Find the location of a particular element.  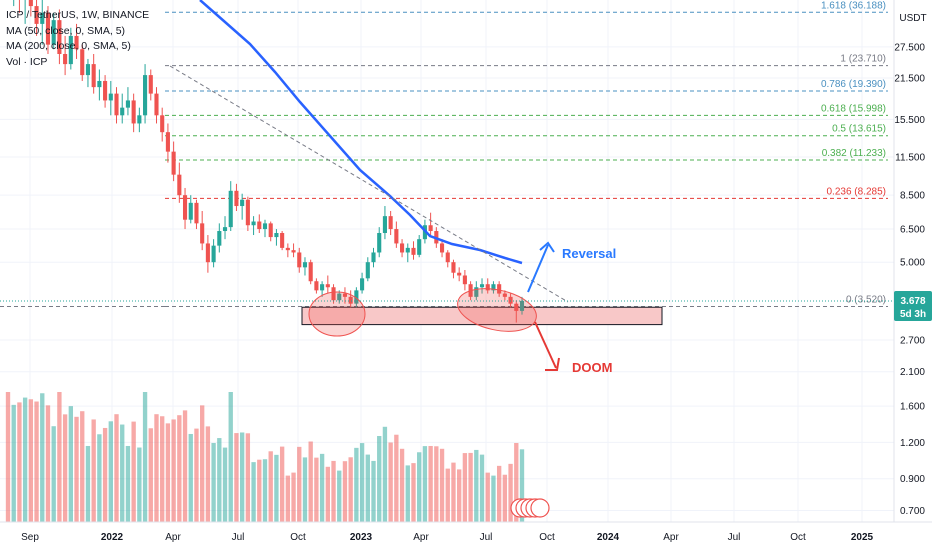

price-tick-label: 15.500 is located at coordinates (909, 120).